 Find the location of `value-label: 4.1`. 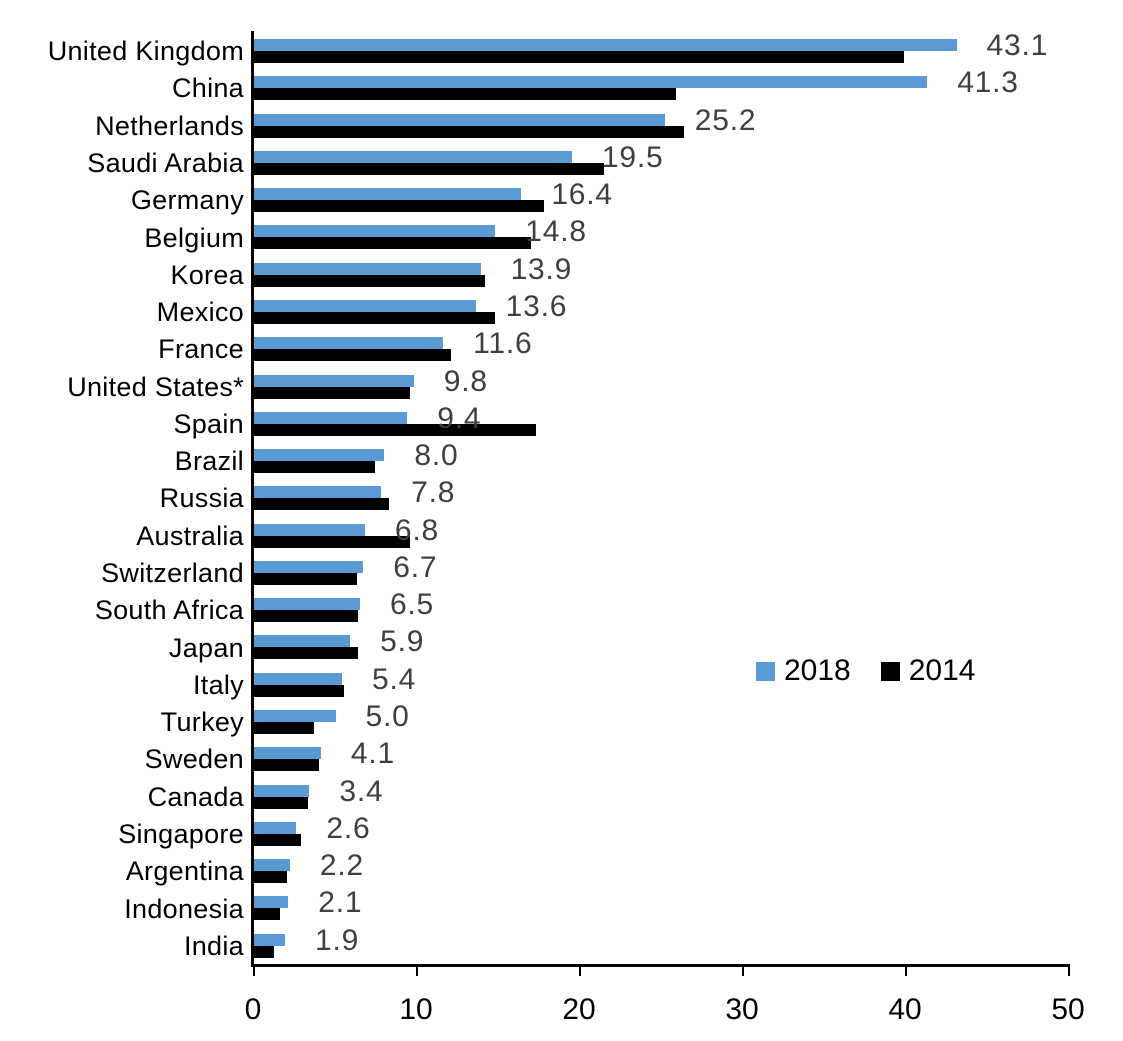

value-label: 4.1 is located at coordinates (372, 754).